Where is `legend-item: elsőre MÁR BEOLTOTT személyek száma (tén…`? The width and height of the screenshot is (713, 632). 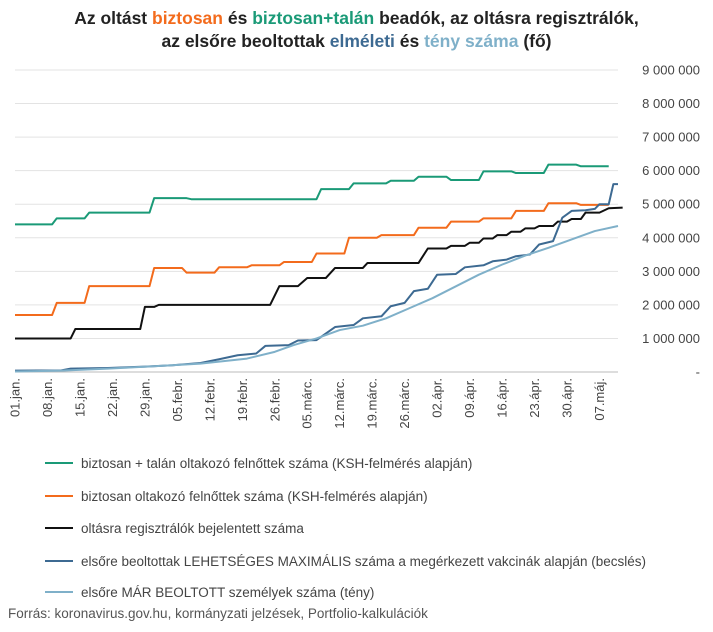 legend-item: elsőre MÁR BEOLTOTT személyek száma (tén… is located at coordinates (209, 592).